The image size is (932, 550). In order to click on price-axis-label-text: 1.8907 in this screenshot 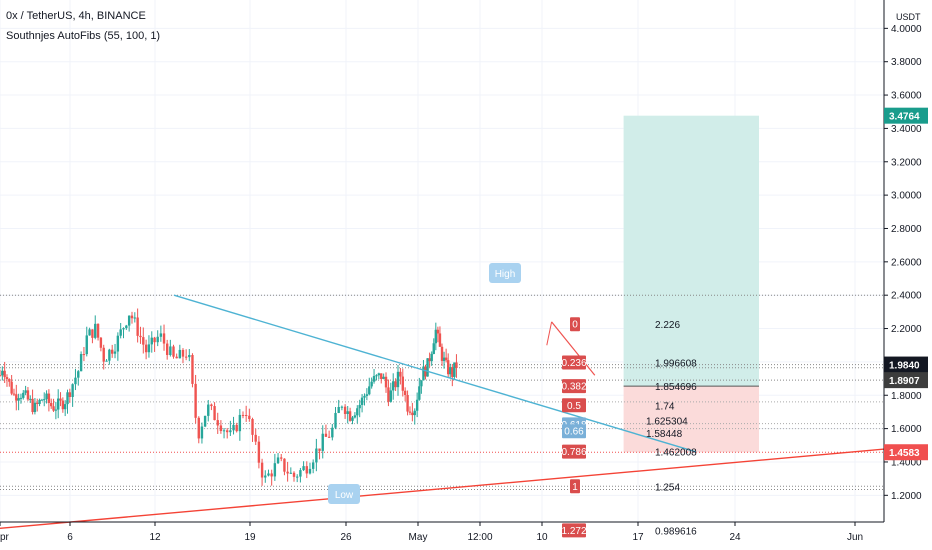, I will do `click(904, 381)`.